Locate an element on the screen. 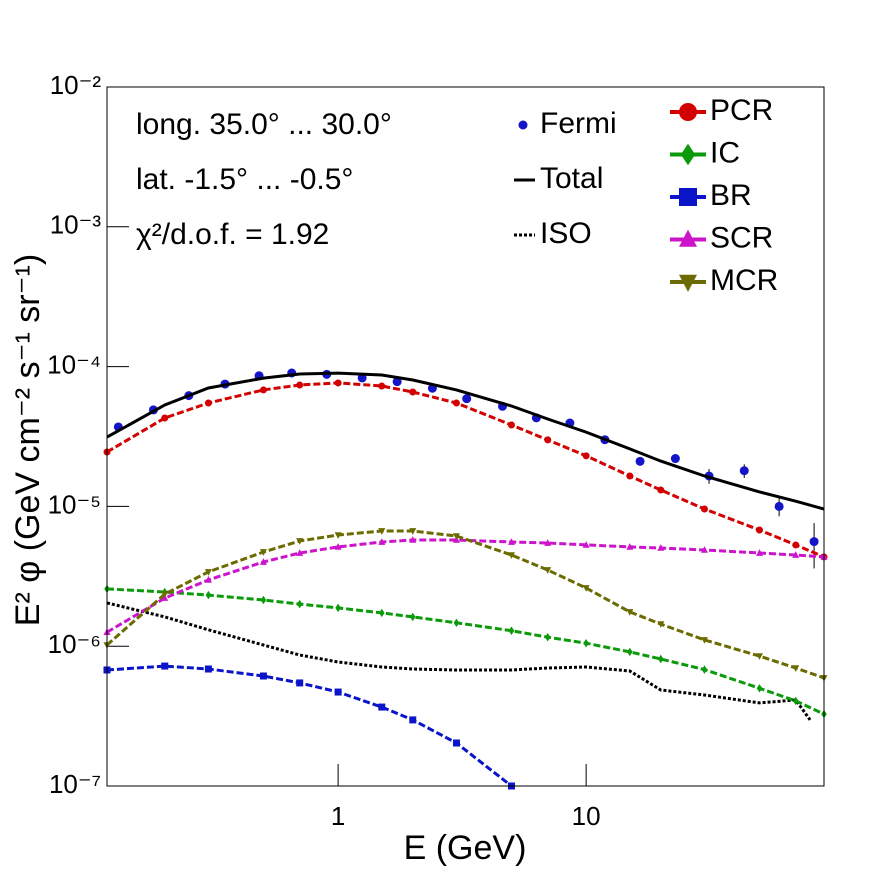  annotation: long. 35.0° ... 30.0° is located at coordinates (264, 124).